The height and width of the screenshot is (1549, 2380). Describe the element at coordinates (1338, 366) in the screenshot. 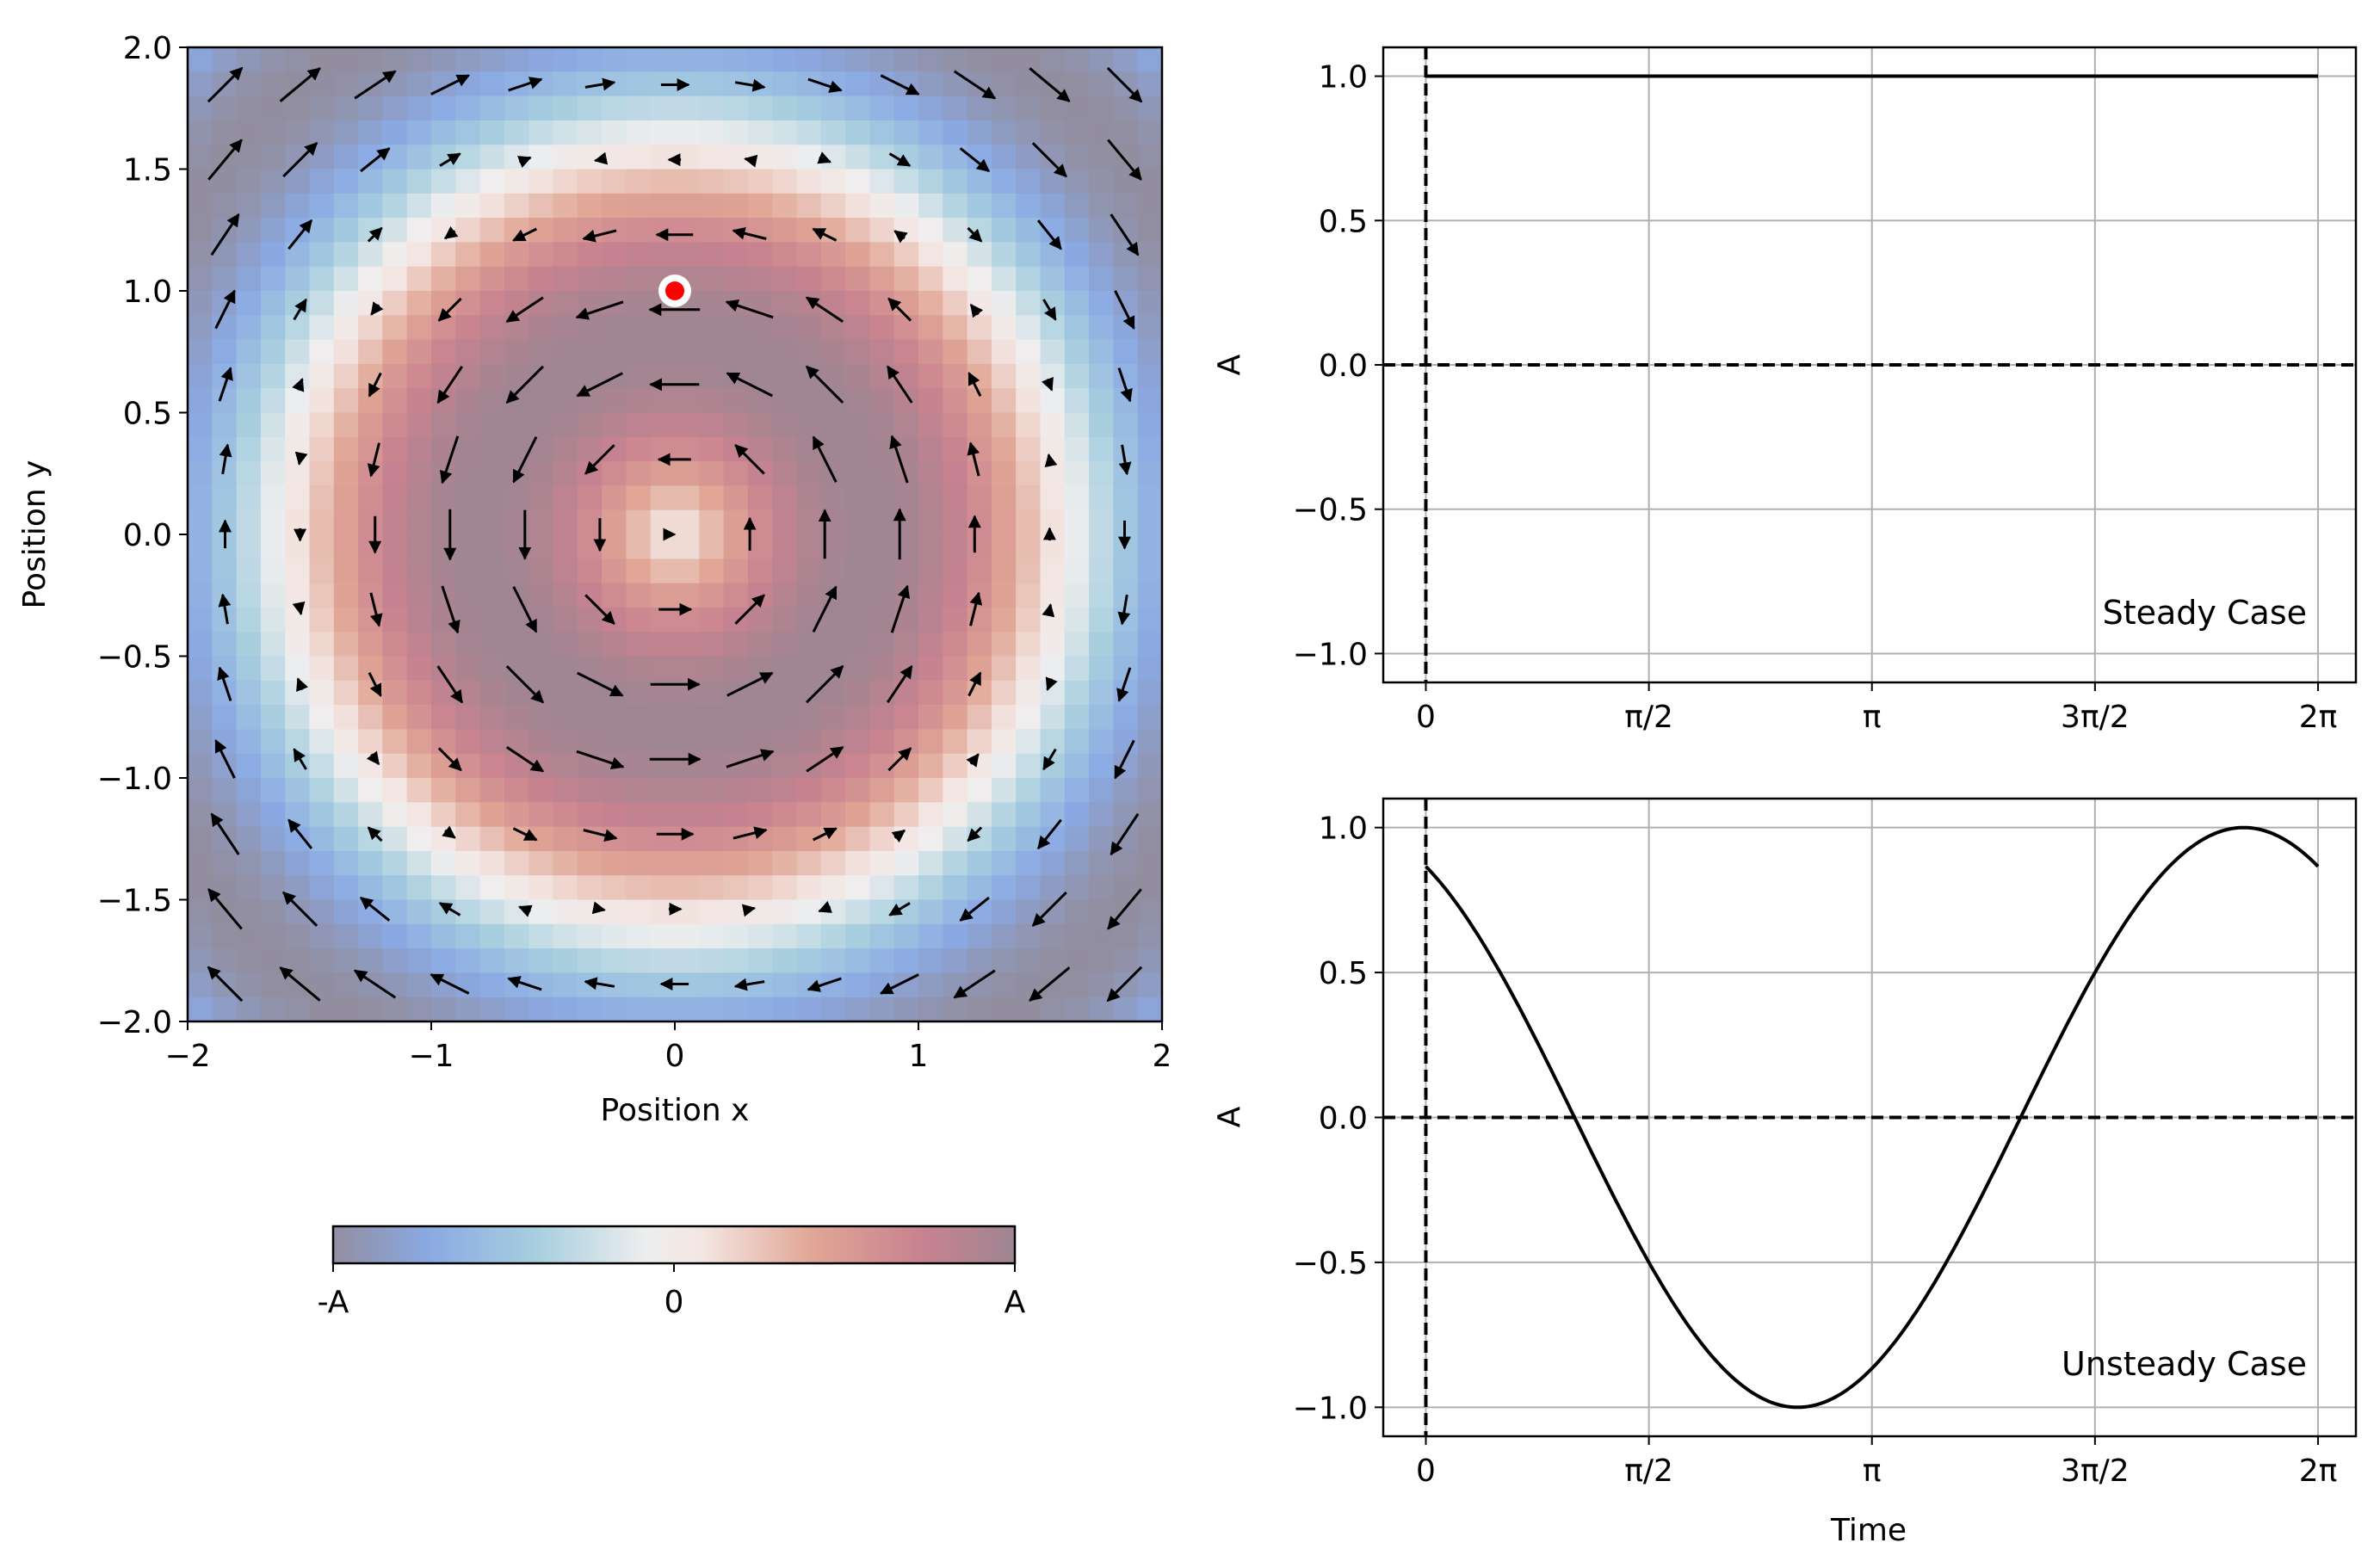

I see `steady-y-ticks: 1.00.50.0−0.5−1.0` at that location.